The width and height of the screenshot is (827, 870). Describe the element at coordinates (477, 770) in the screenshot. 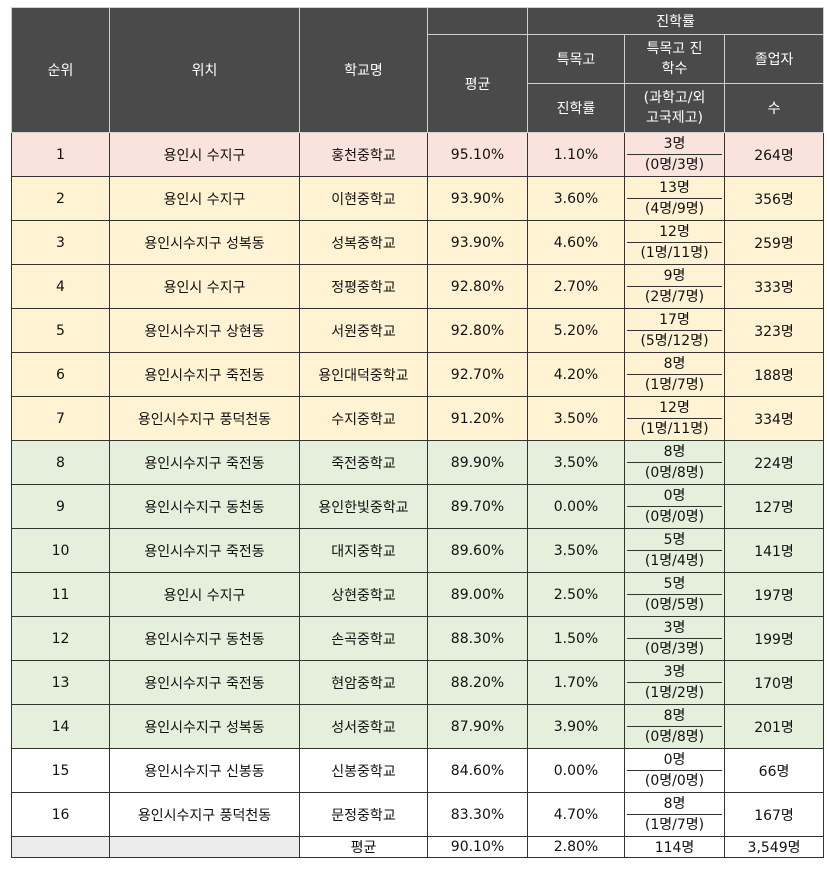

I see `cell-average: 84.60%` at that location.